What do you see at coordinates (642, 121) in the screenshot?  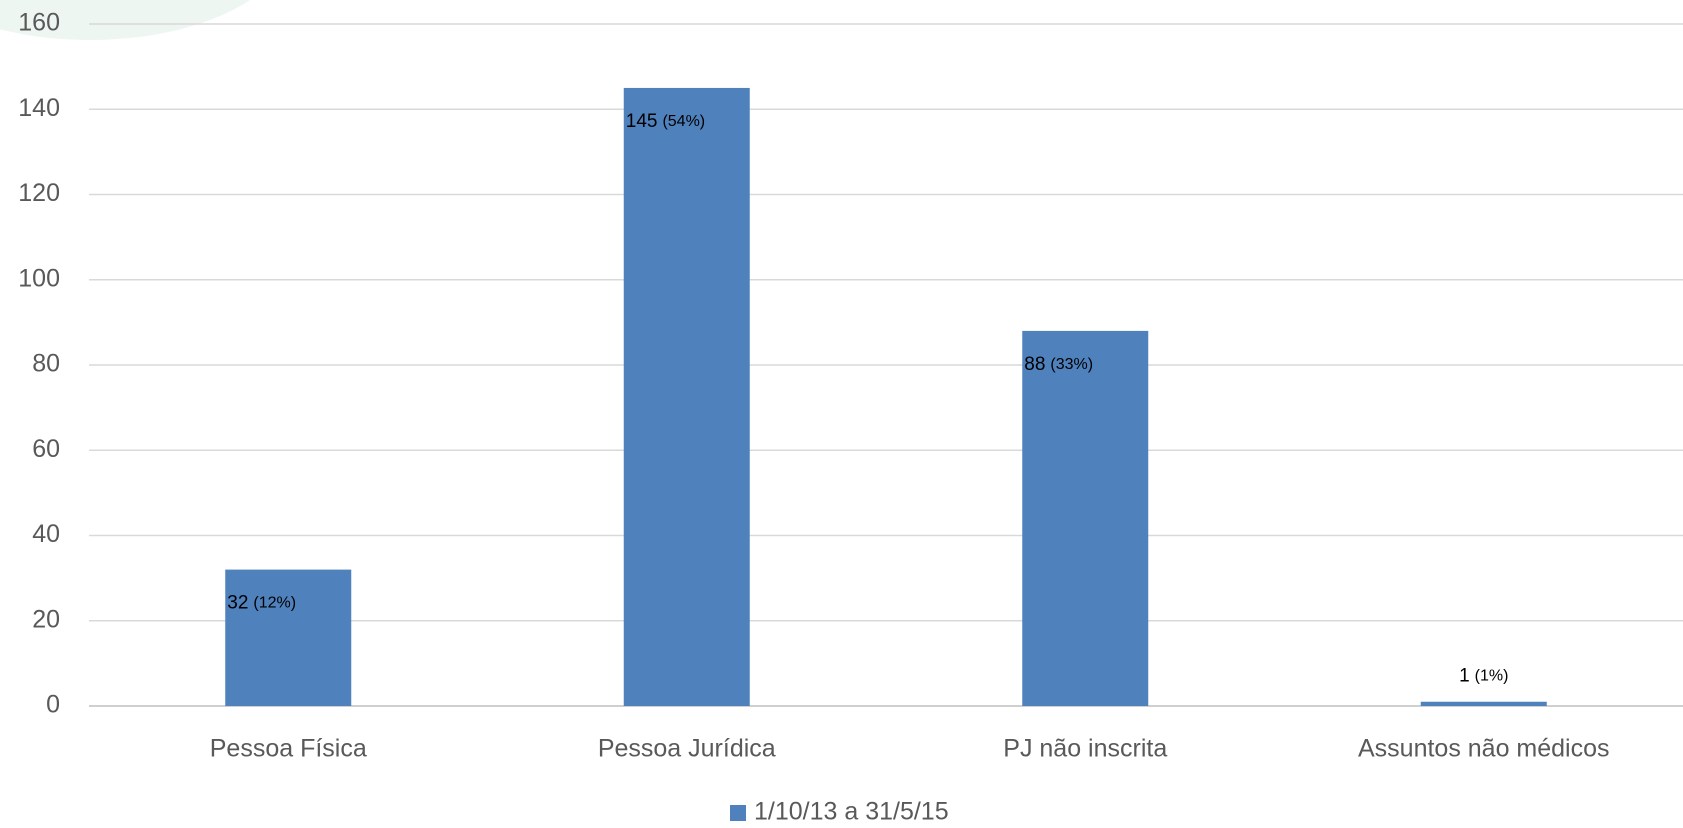 I see `data-label-value: 145` at bounding box center [642, 121].